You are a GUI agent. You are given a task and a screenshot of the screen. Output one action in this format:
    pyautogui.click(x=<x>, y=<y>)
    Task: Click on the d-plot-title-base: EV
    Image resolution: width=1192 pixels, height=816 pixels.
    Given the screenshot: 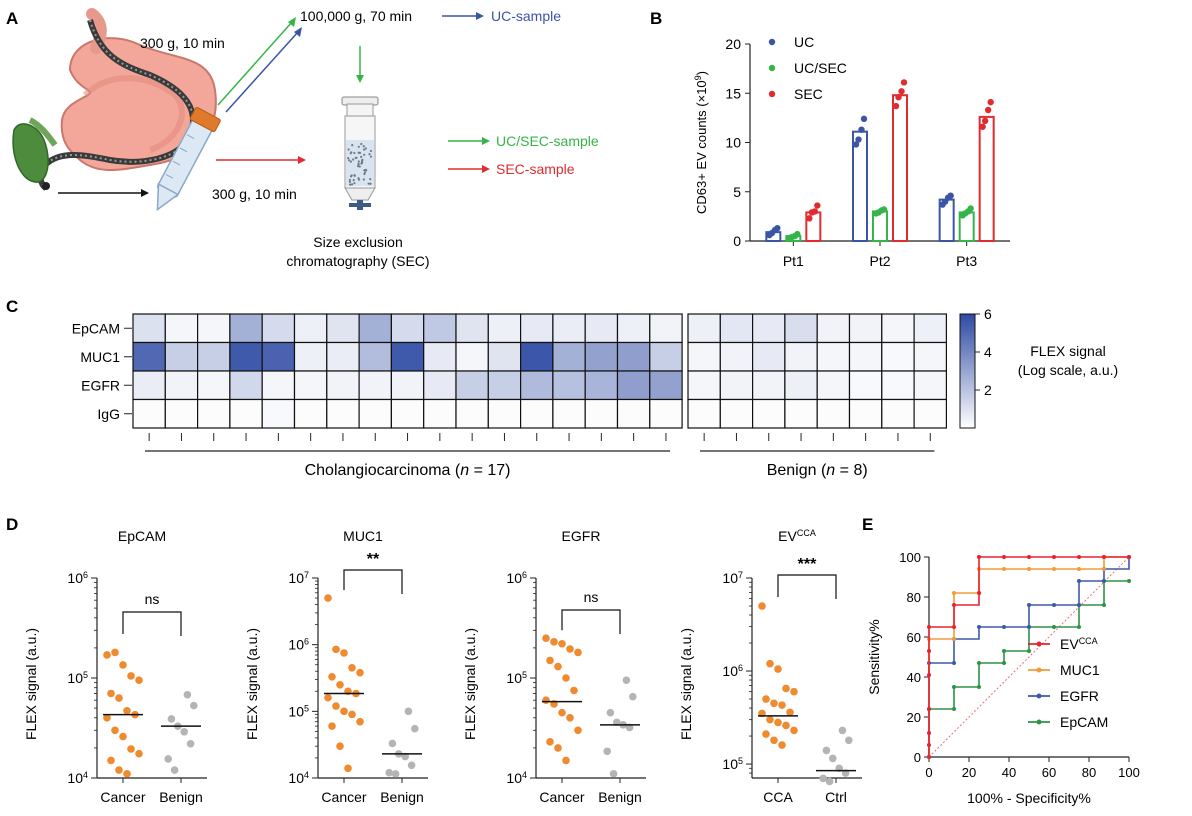 What is the action you would take?
    pyautogui.click(x=787, y=536)
    